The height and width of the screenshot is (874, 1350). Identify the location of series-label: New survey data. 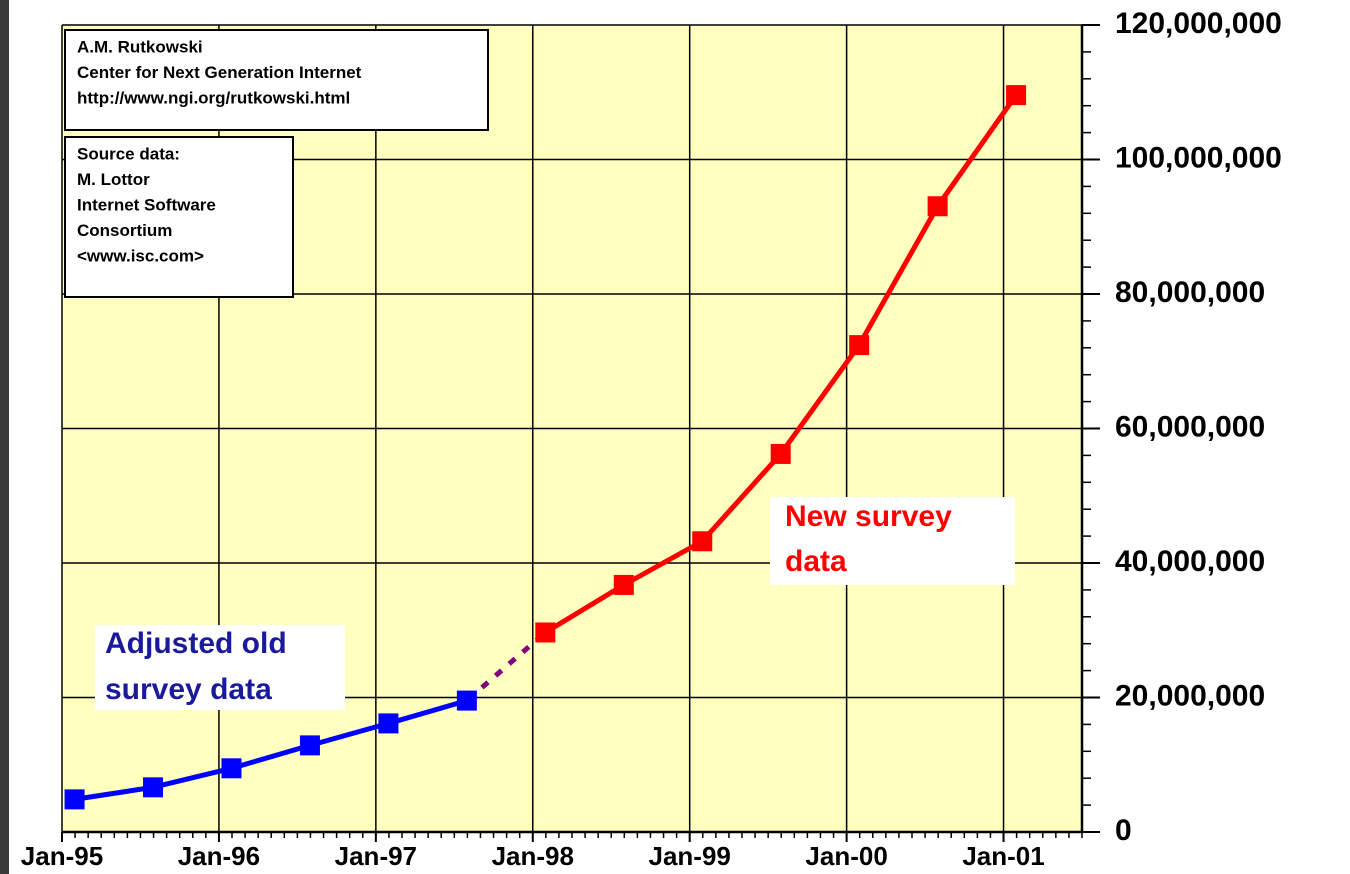
(868, 539).